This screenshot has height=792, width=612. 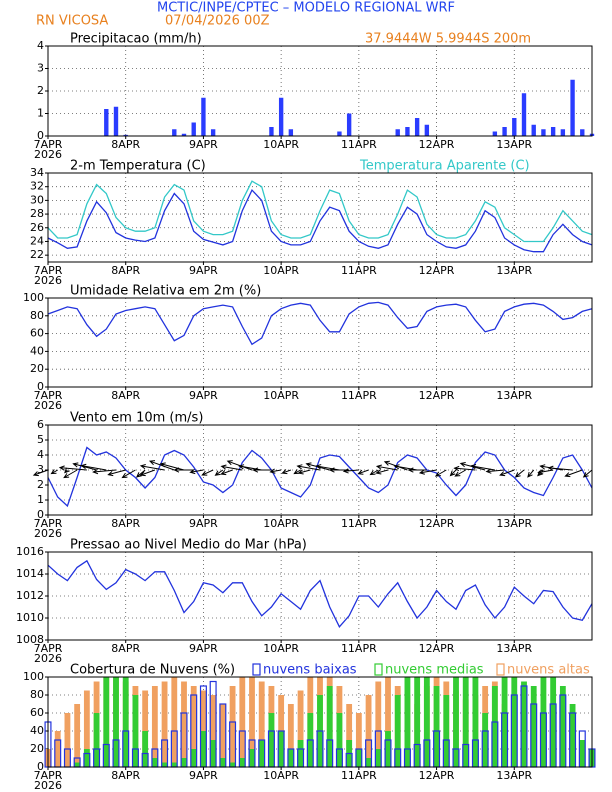 I want to click on x-tick-label: 9APR, so click(x=203, y=144).